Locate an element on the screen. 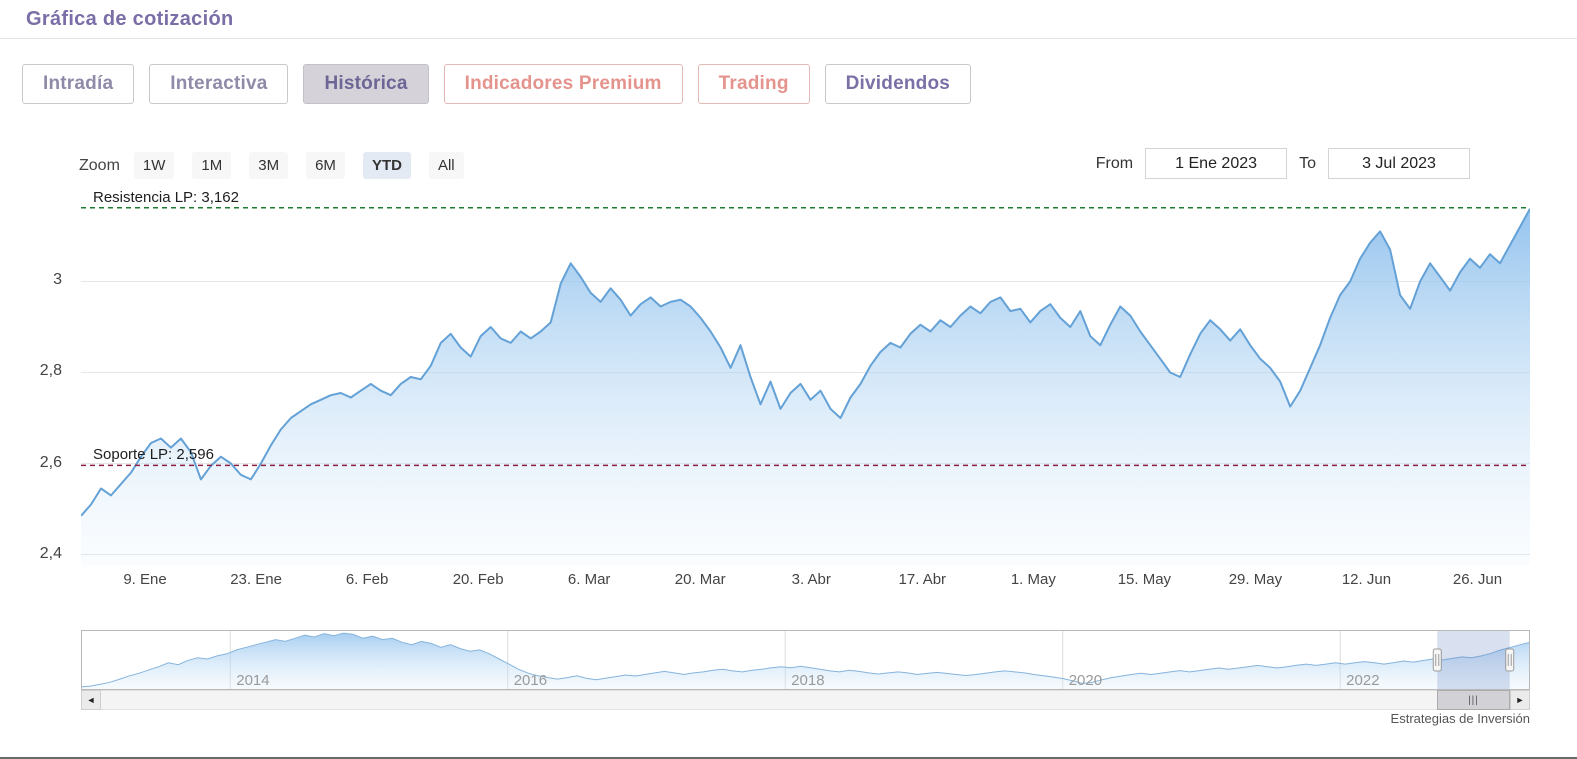  navigator-selected-mask is located at coordinates (1473, 660).